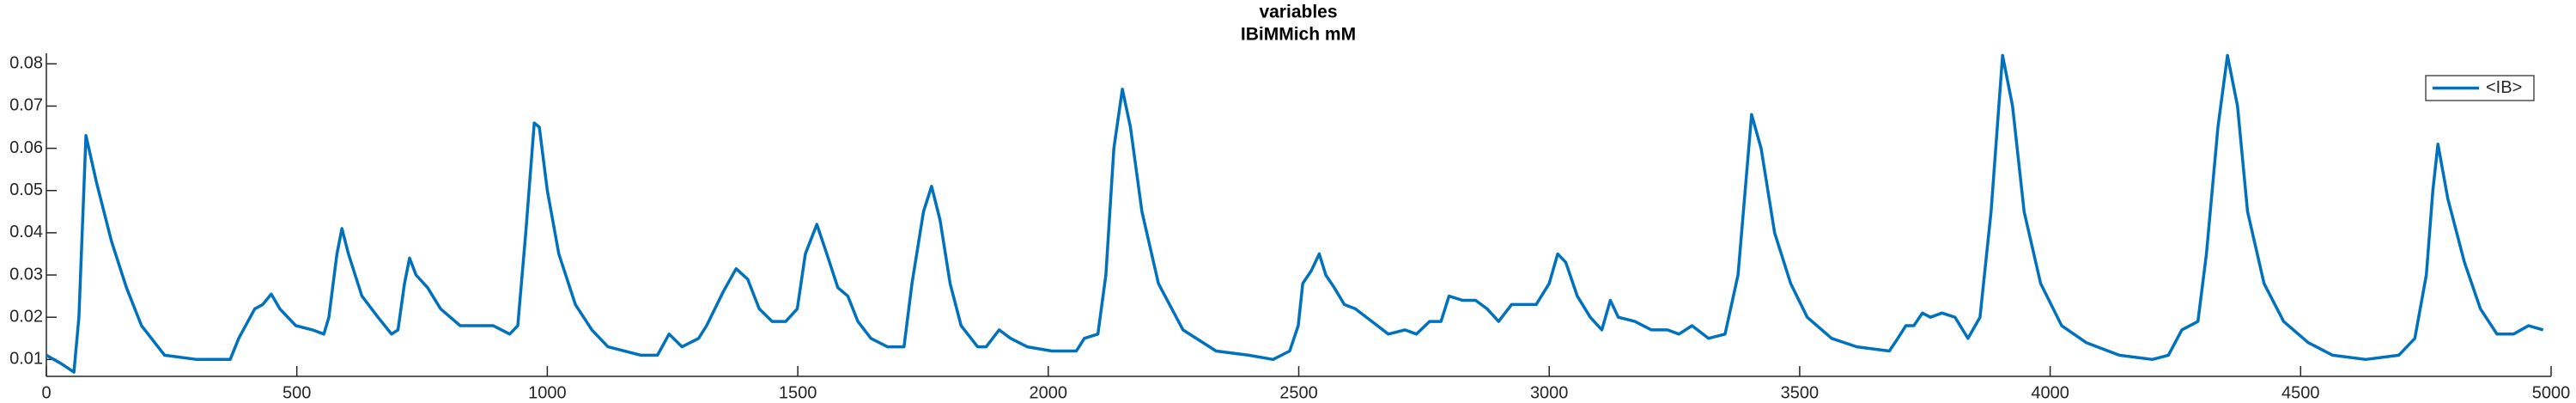 This screenshot has height=403, width=2576. What do you see at coordinates (26, 147) in the screenshot?
I see `y-tick-label: 0.06` at bounding box center [26, 147].